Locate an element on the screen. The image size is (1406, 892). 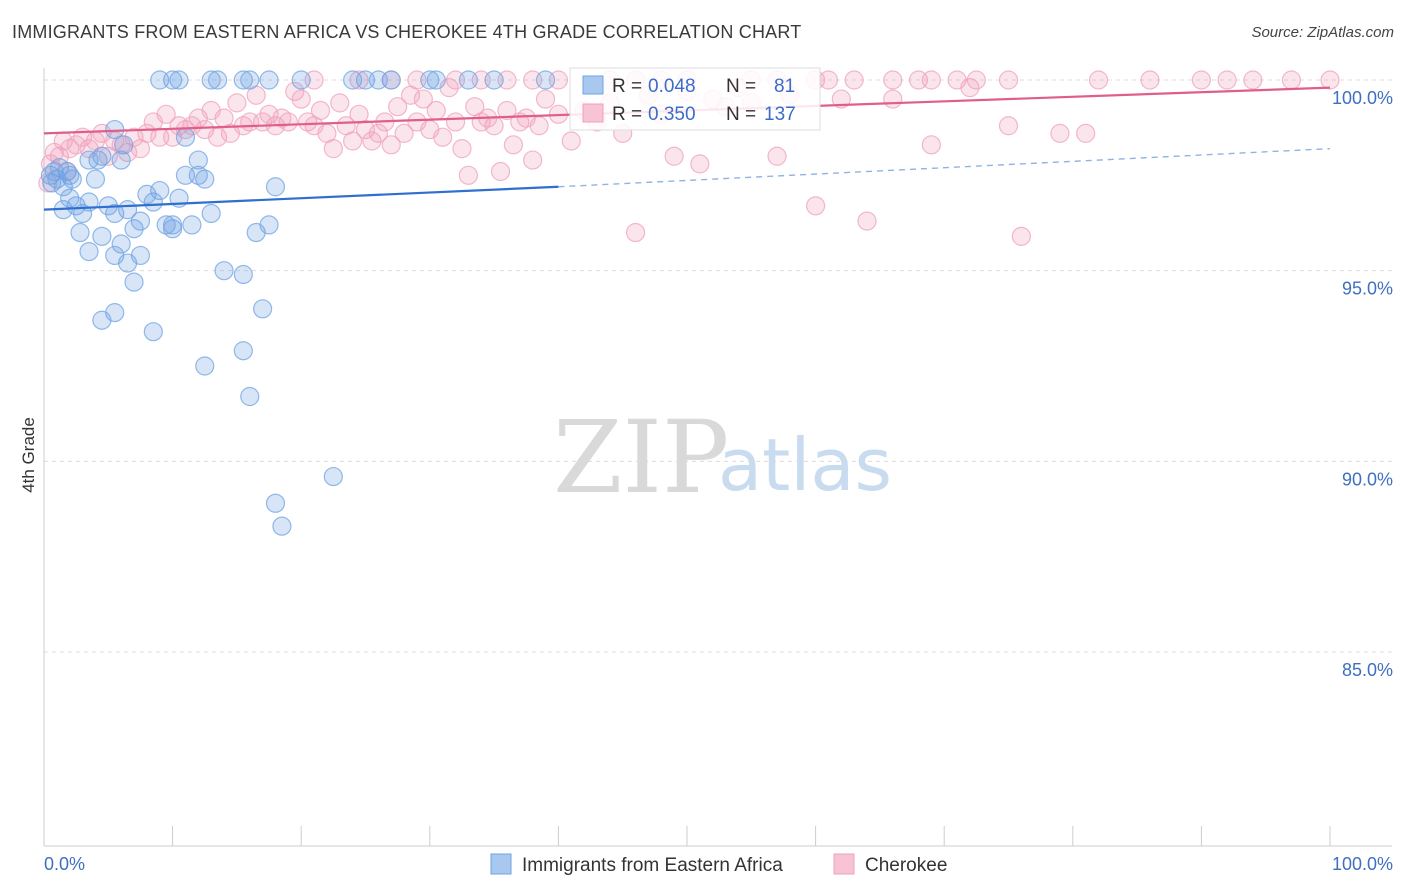
legend-n-label-1: N = is located at coordinates (741, 86).